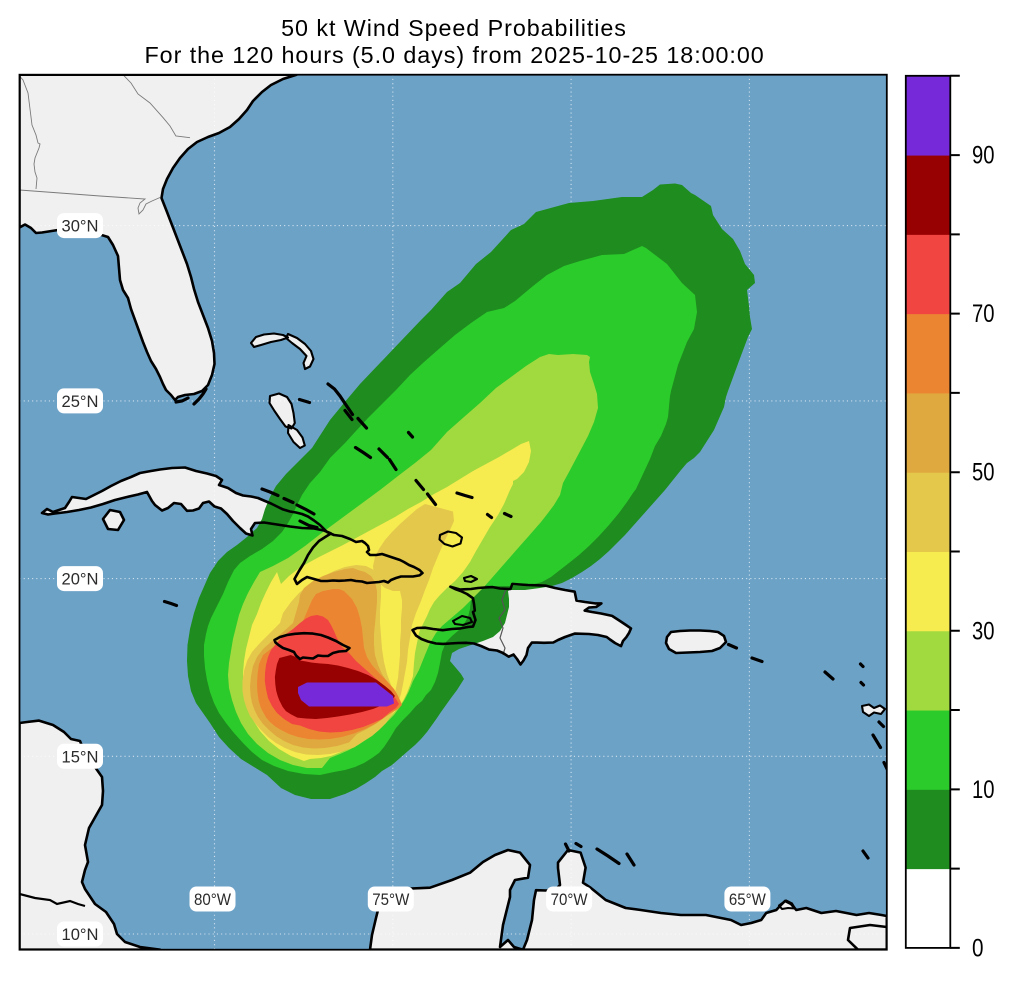 The image size is (1017, 982). I want to click on svg-text: 70, so click(983, 314).